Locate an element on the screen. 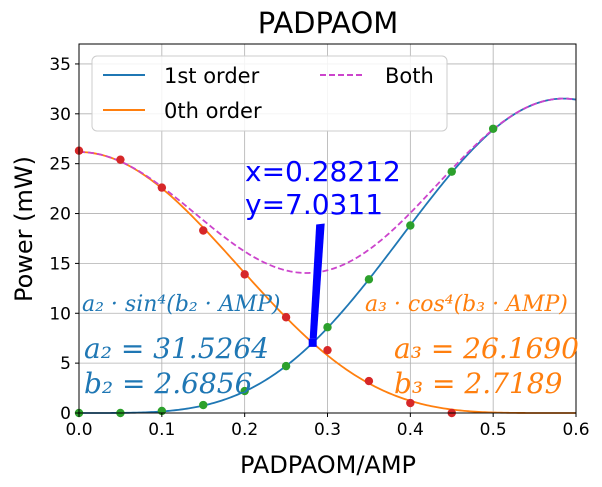  intersection-point is located at coordinates (312, 342).